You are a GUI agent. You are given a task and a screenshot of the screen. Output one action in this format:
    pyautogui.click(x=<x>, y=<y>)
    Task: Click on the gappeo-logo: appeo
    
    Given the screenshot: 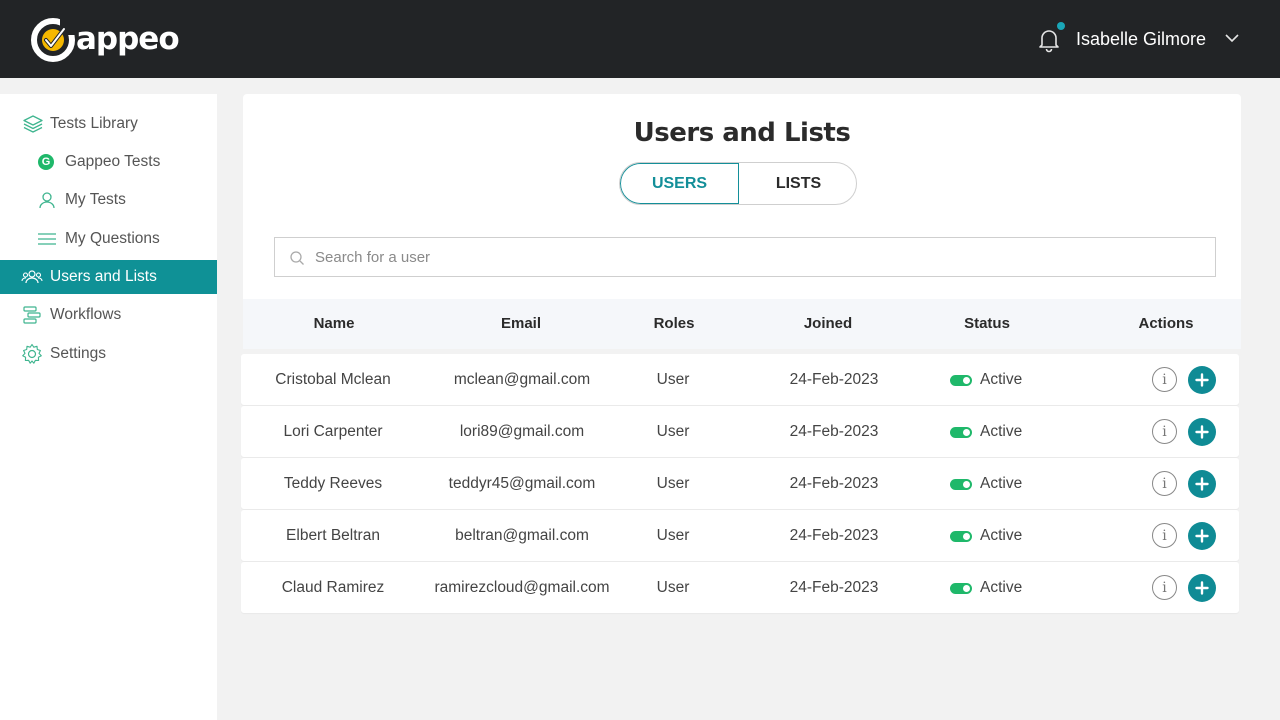 What is the action you would take?
    pyautogui.click(x=105, y=39)
    